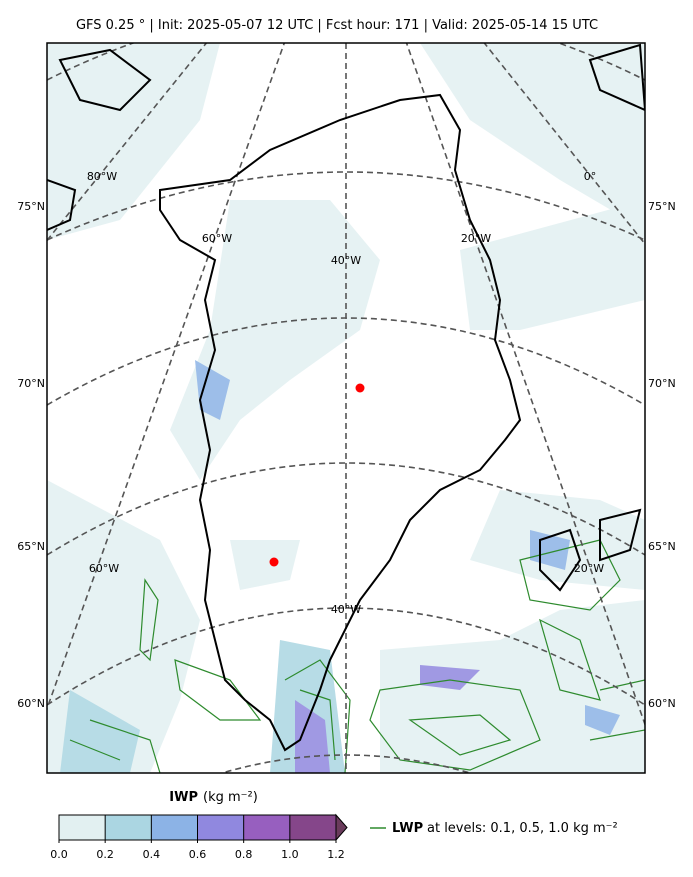  I want to click on colorbar-label: IWP, so click(183, 797).